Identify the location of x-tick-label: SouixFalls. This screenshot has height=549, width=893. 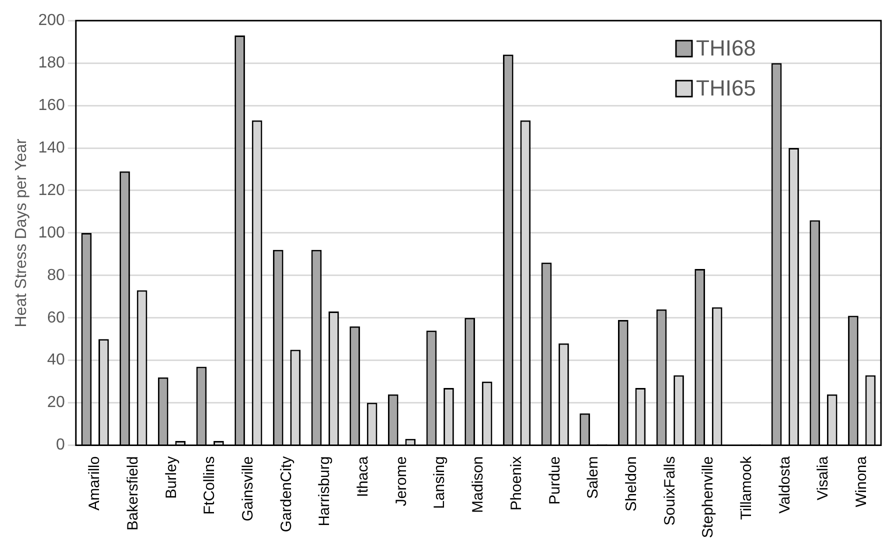
(669, 491).